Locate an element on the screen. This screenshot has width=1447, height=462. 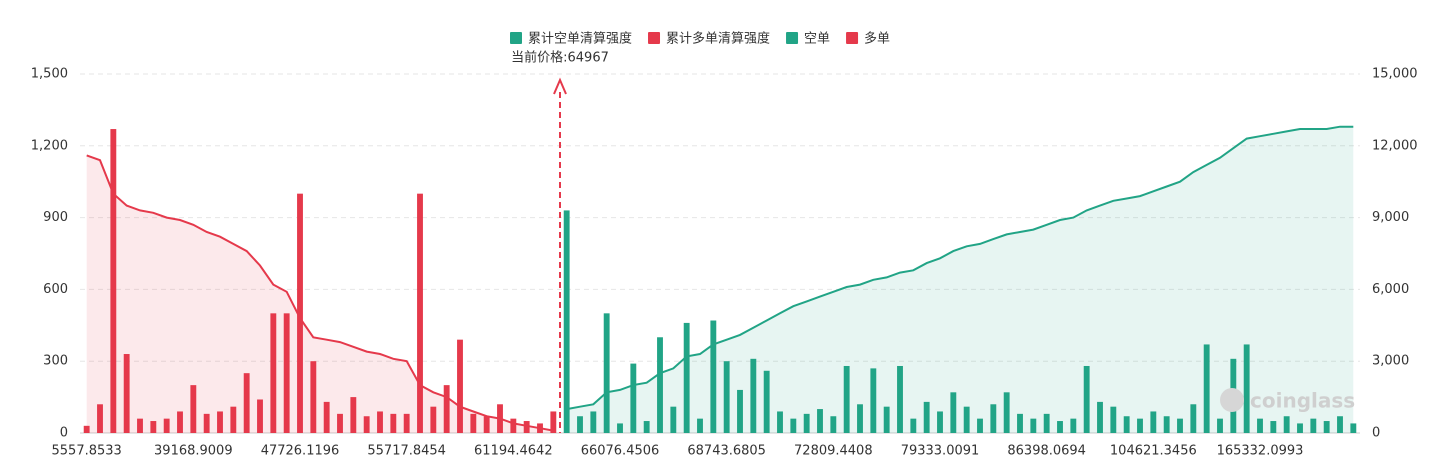
legend-label: 多单 is located at coordinates (877, 39).